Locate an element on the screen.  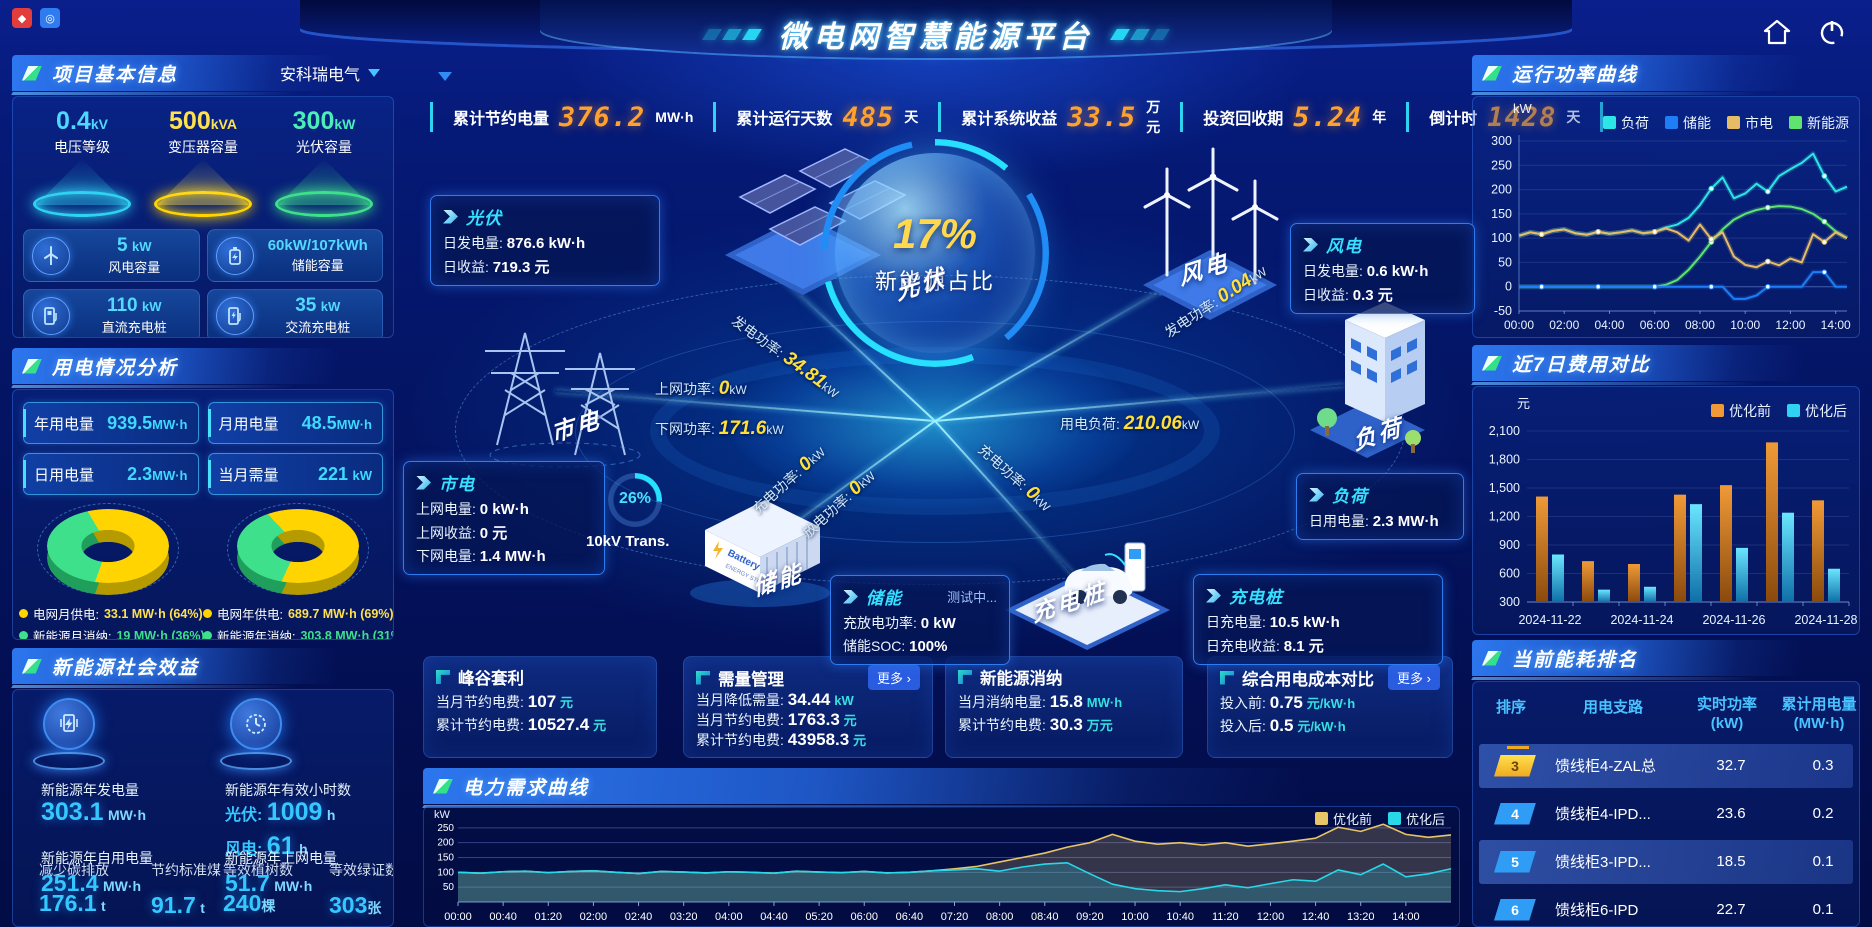
svg-text: 2024-11-24 is located at coordinates (1641, 620).